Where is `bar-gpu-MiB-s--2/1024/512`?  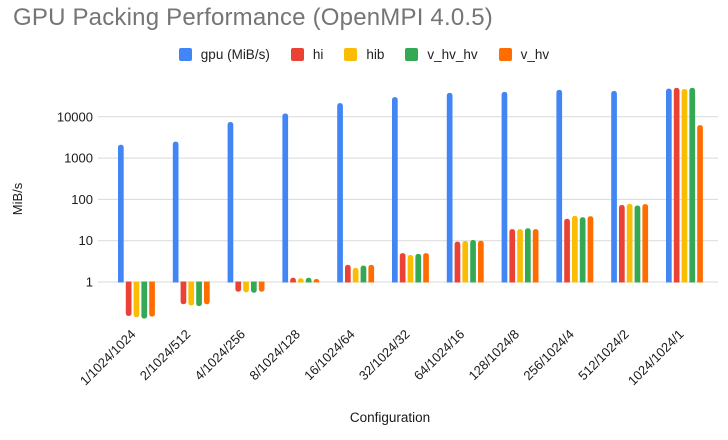 bar-gpu-MiB-s--2/1024/512 is located at coordinates (175, 212).